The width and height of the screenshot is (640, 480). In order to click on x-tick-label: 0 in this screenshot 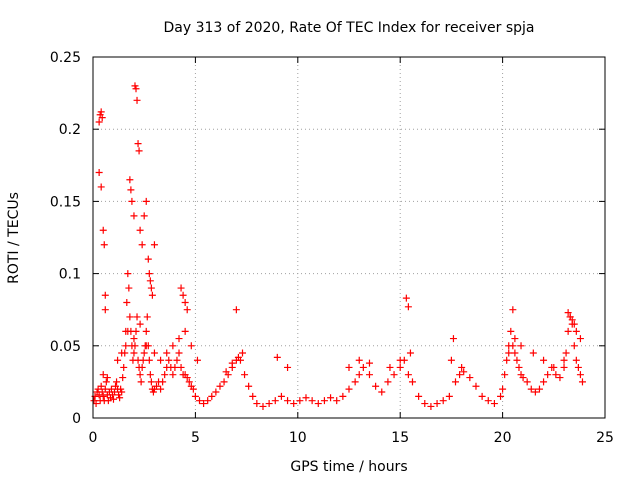, I will do `click(93, 438)`.